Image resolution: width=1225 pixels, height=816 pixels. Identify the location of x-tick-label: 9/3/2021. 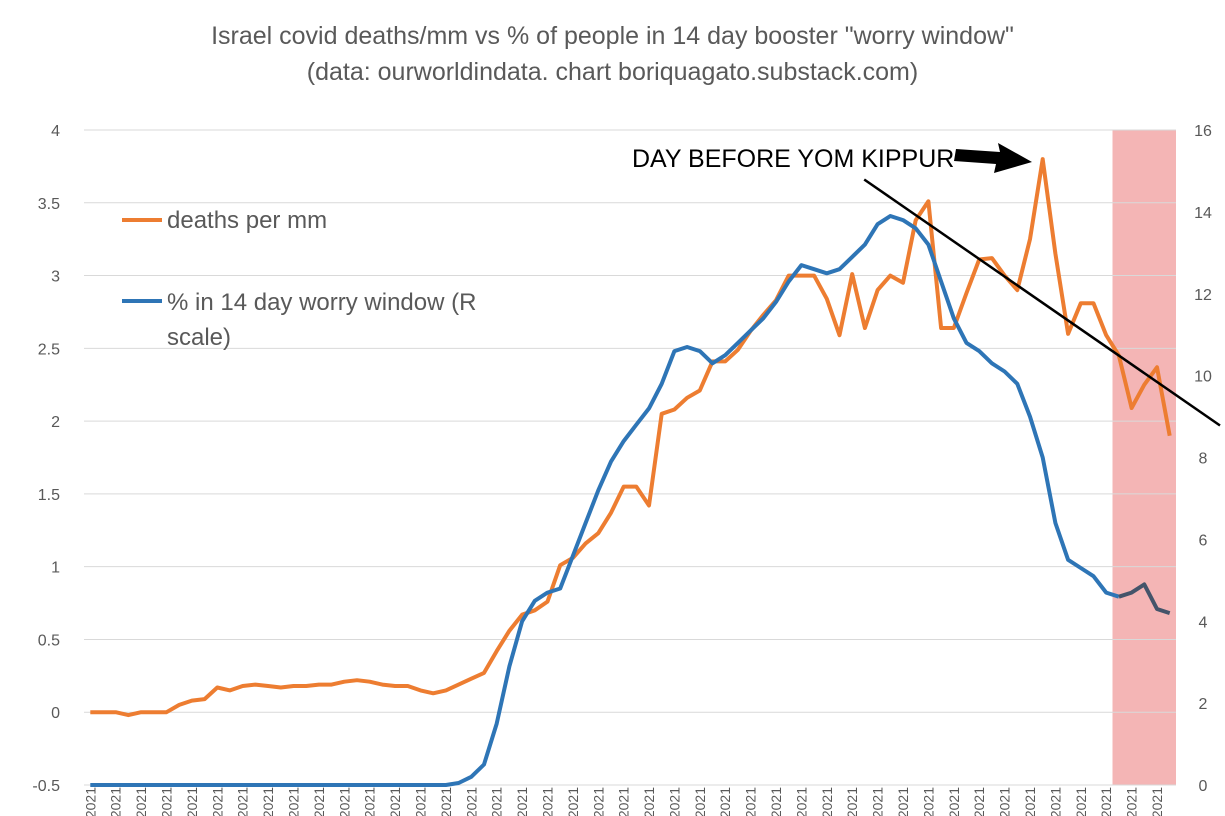
(903, 801).